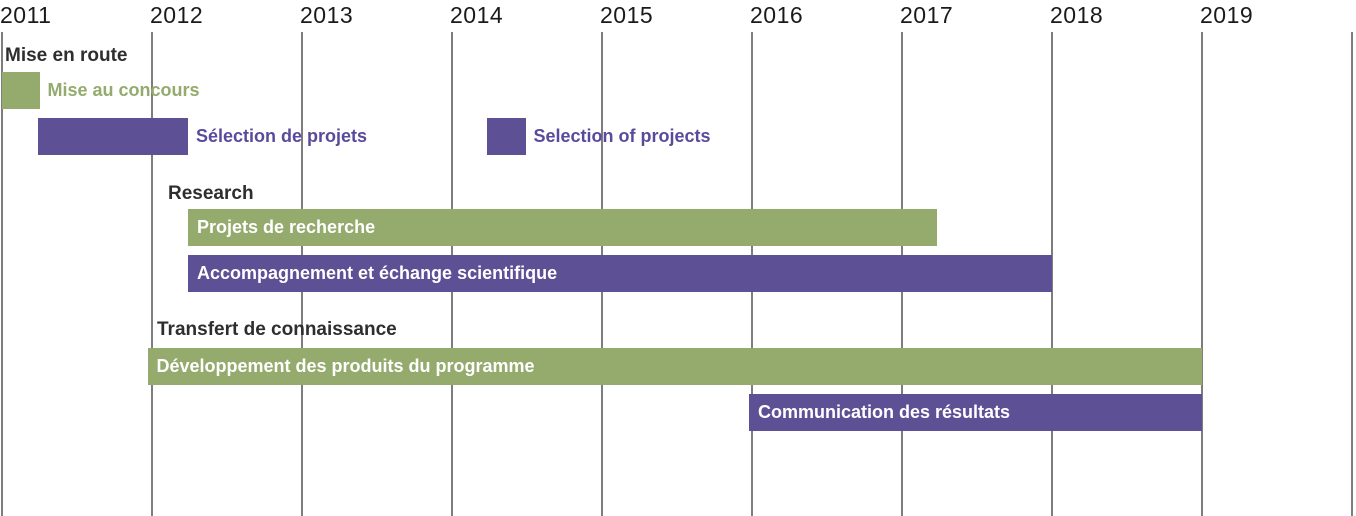 Image resolution: width=1356 pixels, height=516 pixels. I want to click on bar-label-mise-au-concours: Mise au concours, so click(123, 90).